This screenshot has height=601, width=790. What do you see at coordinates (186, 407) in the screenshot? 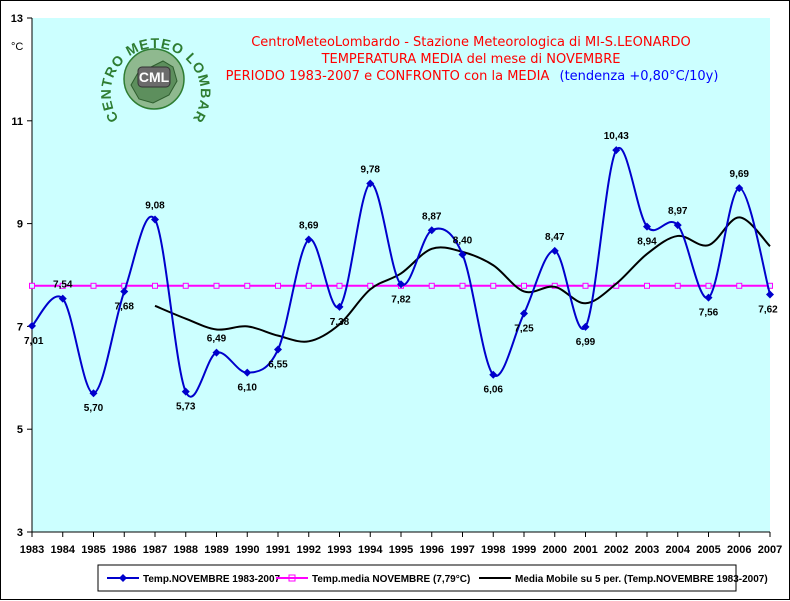
I see `data-label: 5,73` at bounding box center [186, 407].